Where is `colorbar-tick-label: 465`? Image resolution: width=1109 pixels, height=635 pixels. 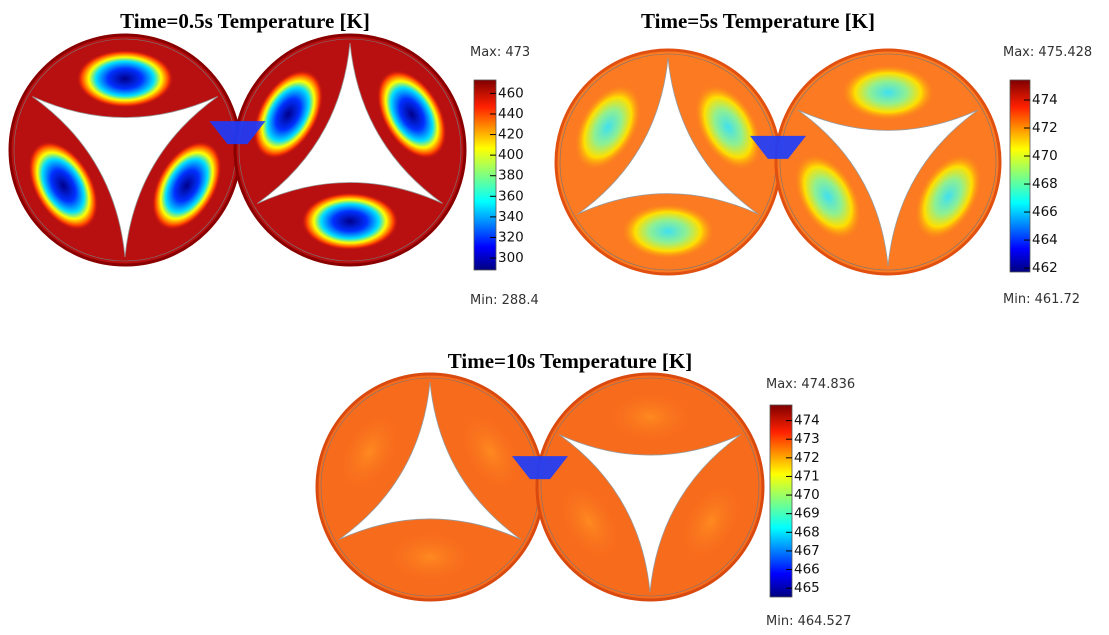 colorbar-tick-label: 465 is located at coordinates (807, 588).